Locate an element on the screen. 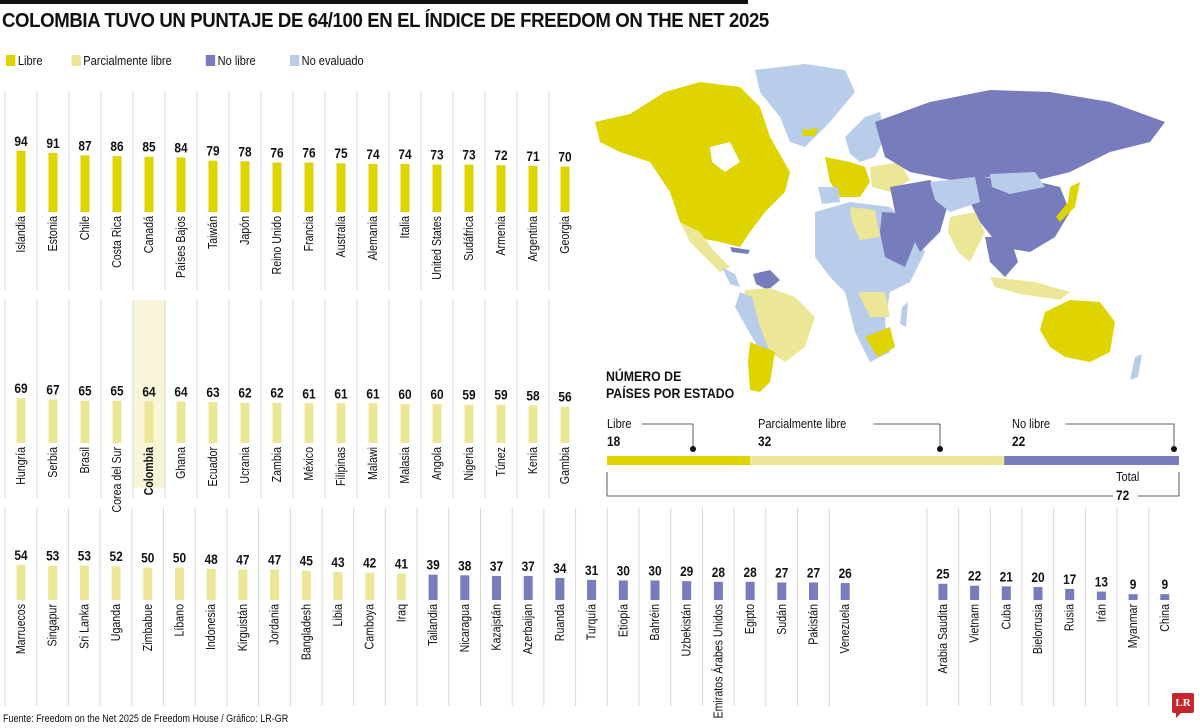 The width and height of the screenshot is (1200, 728). map-new-zealand is located at coordinates (1136, 367).